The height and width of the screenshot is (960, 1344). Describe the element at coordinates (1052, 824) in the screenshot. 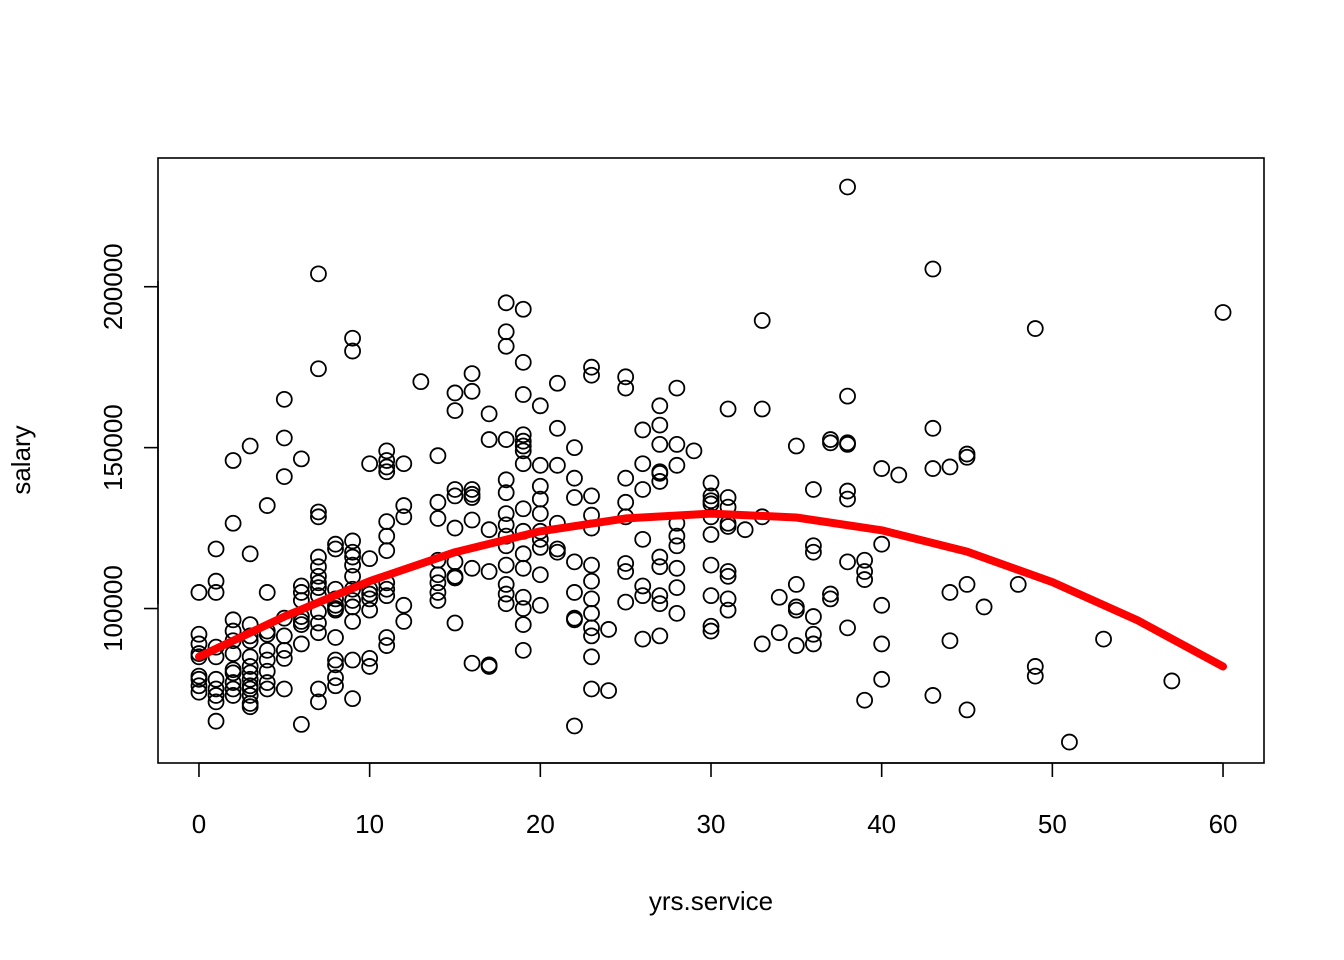

I see `x-tick-label: 50` at that location.